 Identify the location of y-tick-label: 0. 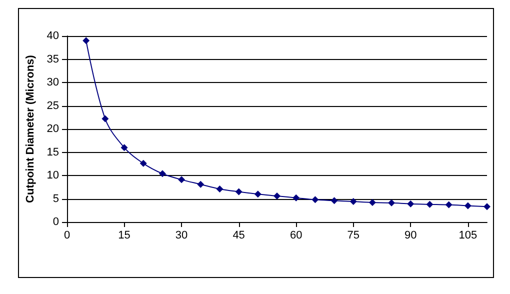
(55, 222).